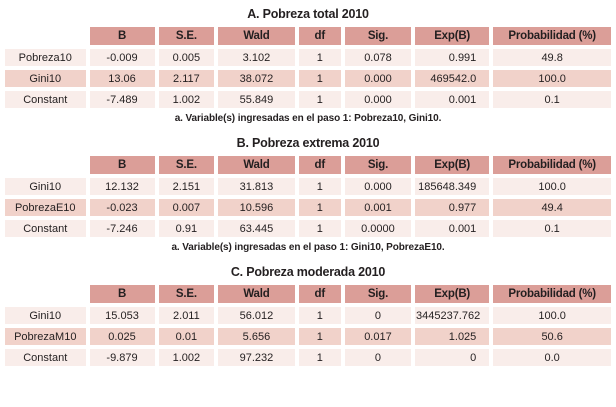 This screenshot has width=616, height=407. What do you see at coordinates (452, 357) in the screenshot?
I see `cell-expb: 0` at bounding box center [452, 357].